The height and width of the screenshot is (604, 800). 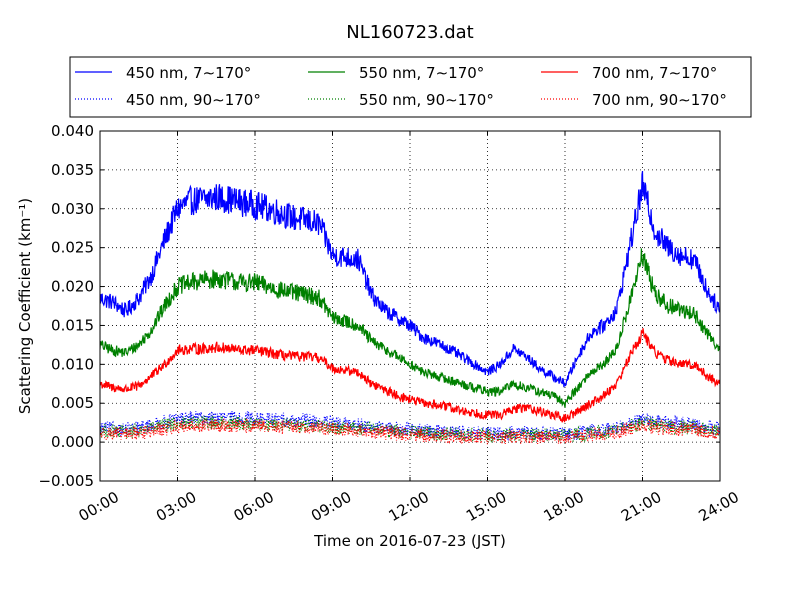 What do you see at coordinates (654, 73) in the screenshot?
I see `legend-label-2: 700 nm, 7∼170°` at bounding box center [654, 73].